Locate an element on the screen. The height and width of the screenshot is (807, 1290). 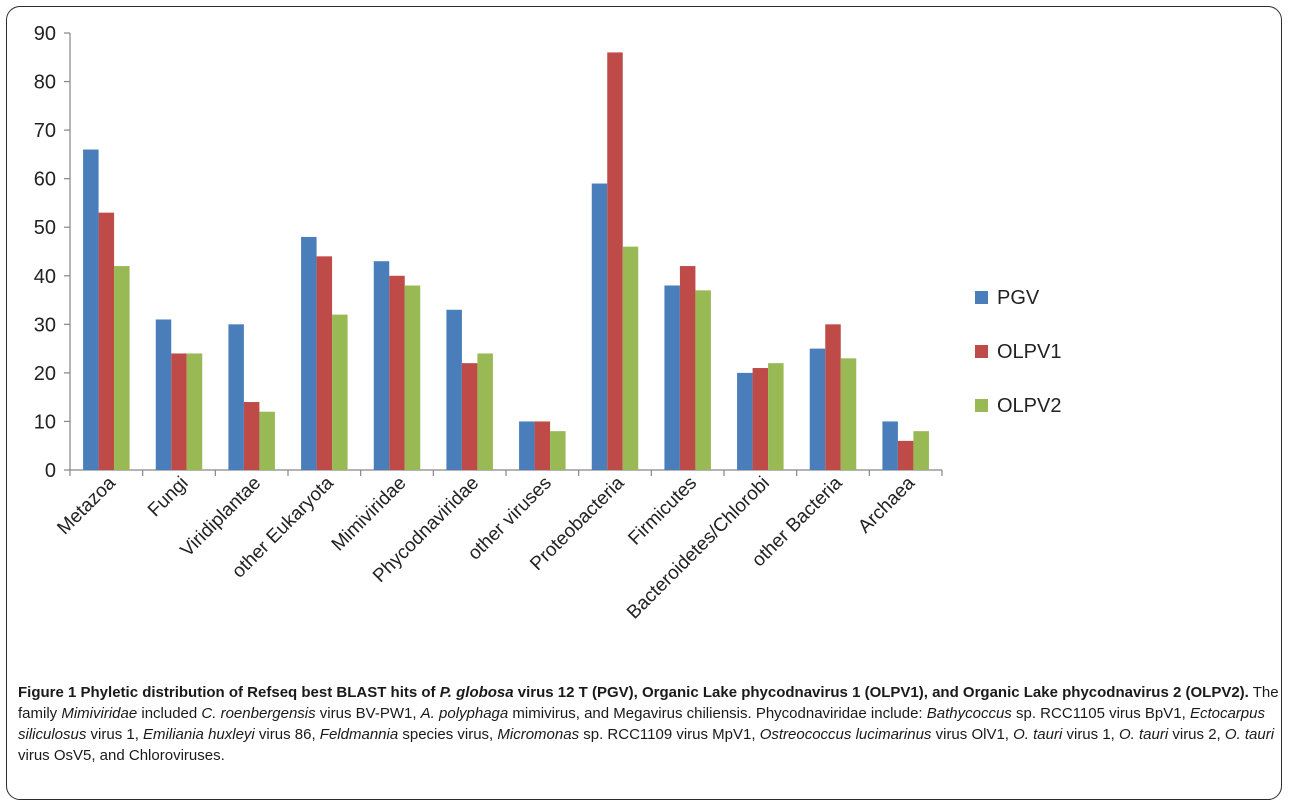
caption-segment: Emiliania huxleyi is located at coordinates (199, 734).